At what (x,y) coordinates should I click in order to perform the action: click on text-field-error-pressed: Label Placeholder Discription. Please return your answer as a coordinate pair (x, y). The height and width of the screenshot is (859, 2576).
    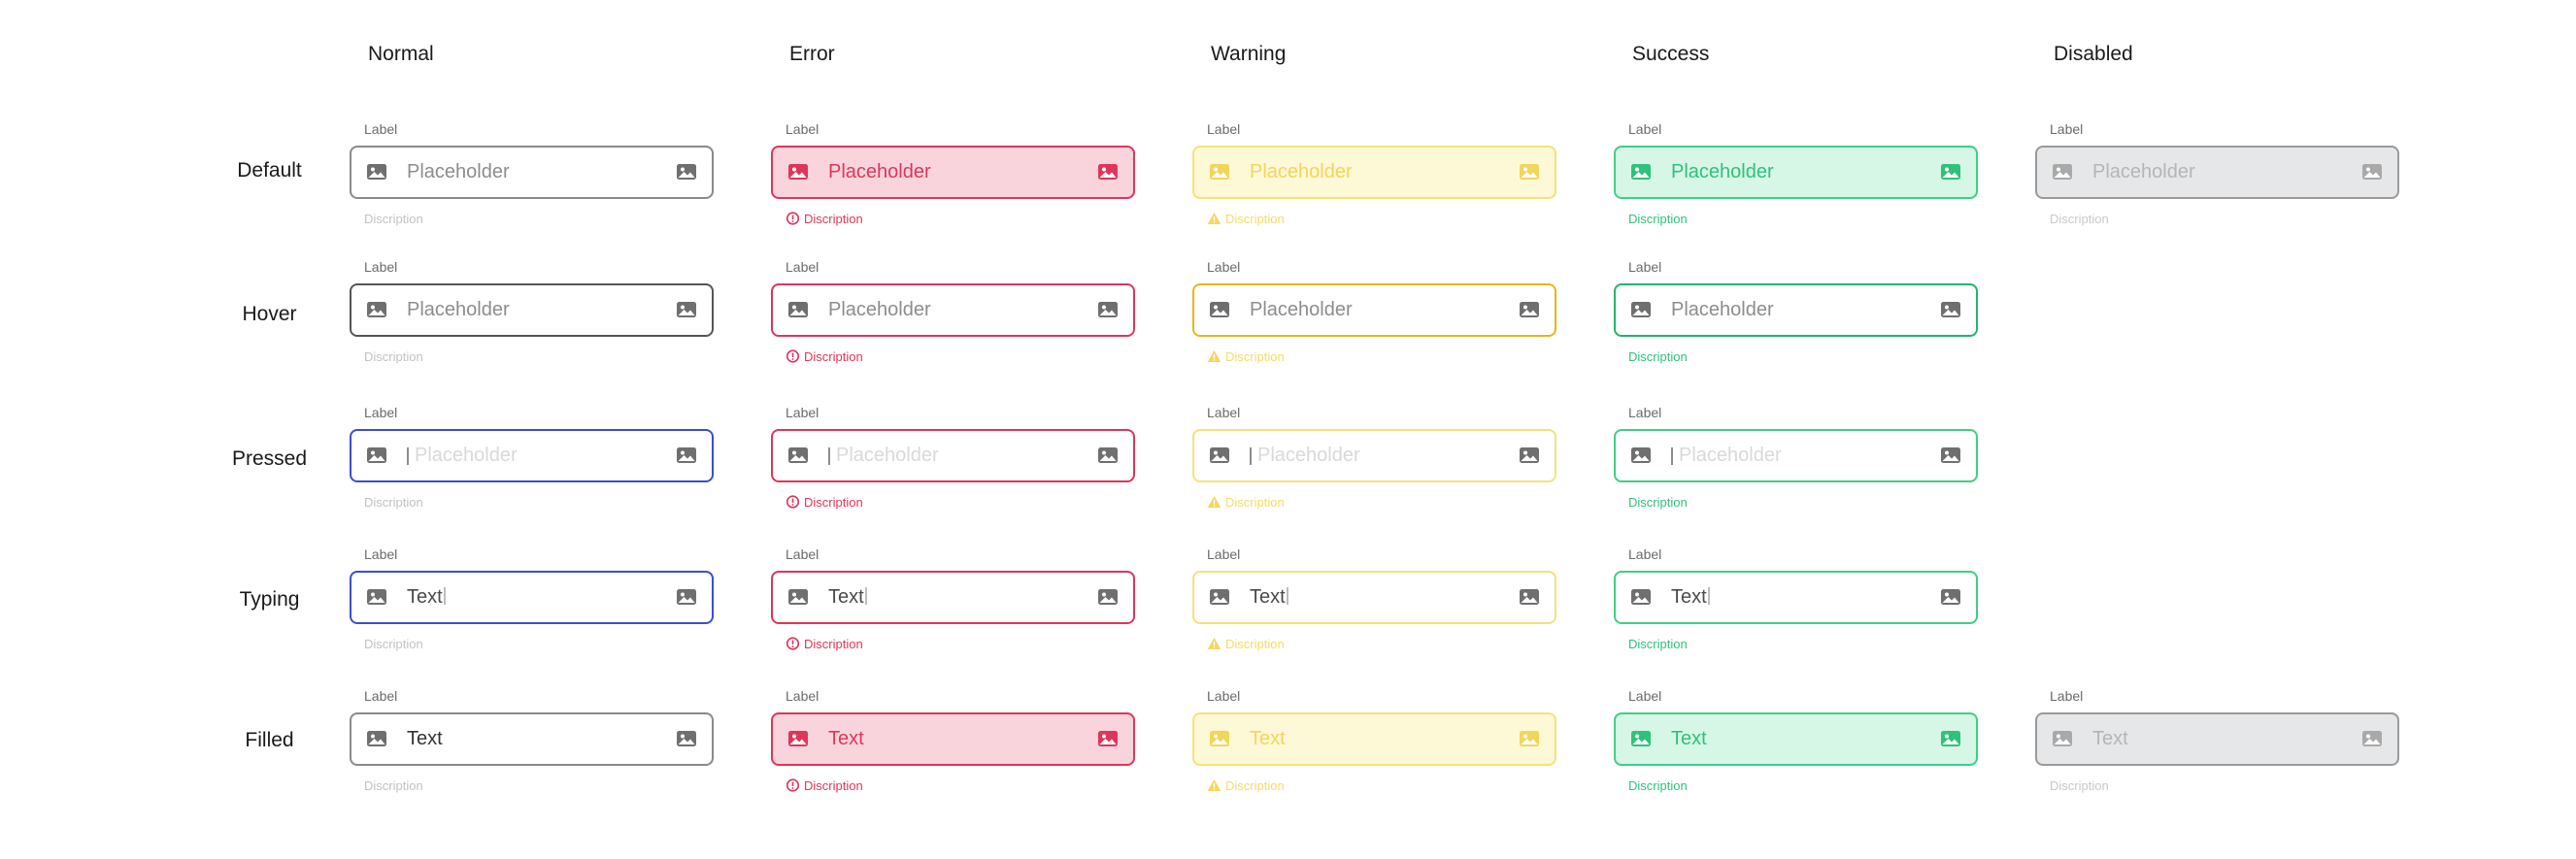
    Looking at the image, I should click on (953, 459).